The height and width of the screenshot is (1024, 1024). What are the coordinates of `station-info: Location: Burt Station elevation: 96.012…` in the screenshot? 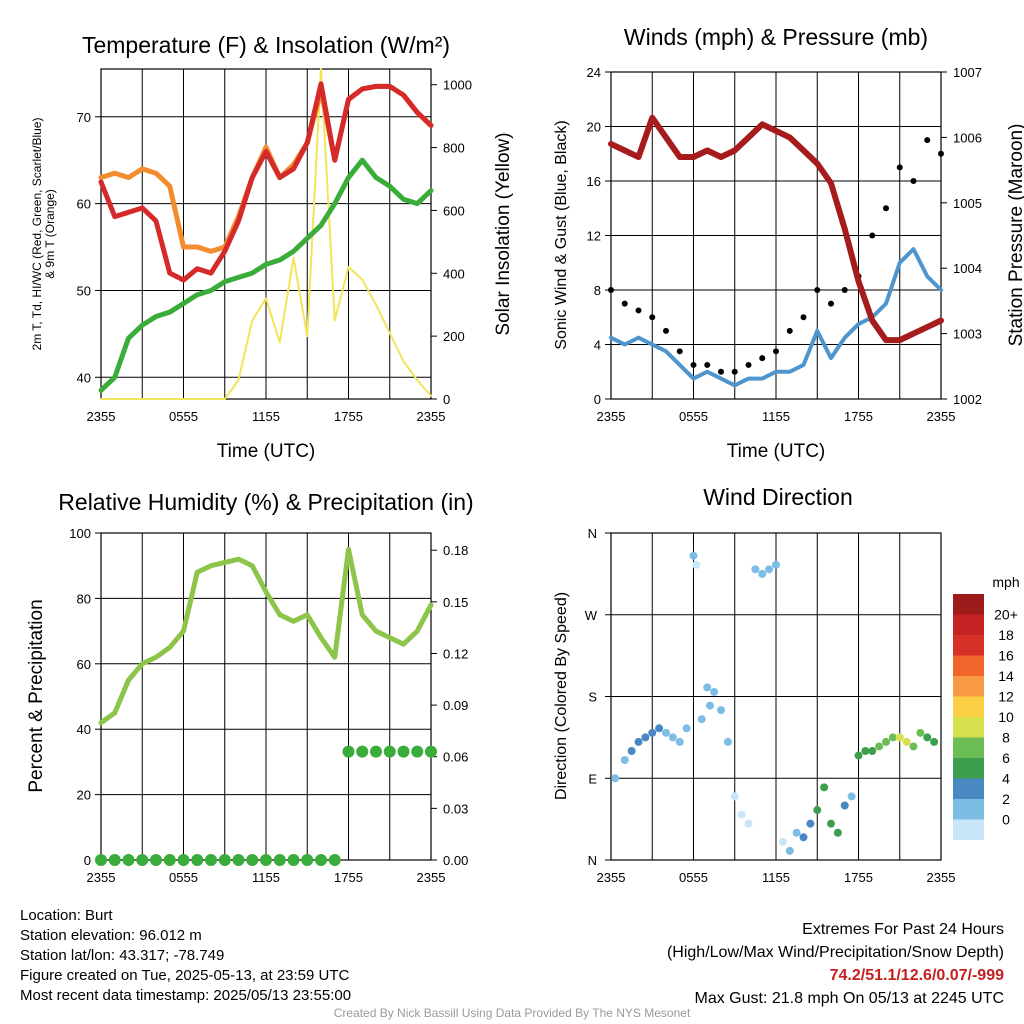 It's located at (185, 956).